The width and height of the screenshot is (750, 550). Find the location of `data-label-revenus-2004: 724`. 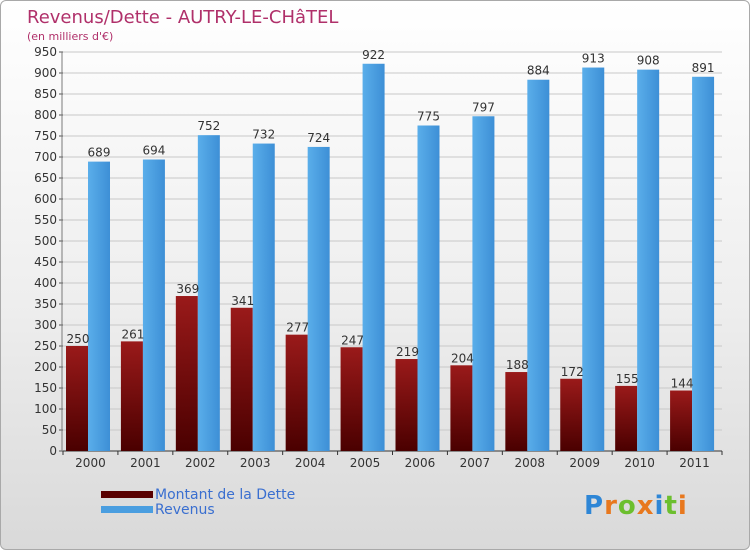

data-label-revenus-2004: 724 is located at coordinates (318, 138).